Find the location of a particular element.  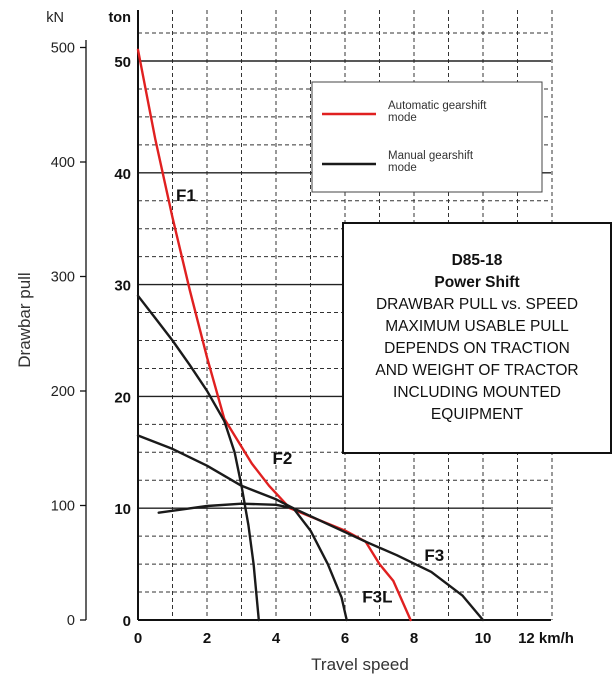

y-axis-title: Drawbar pull is located at coordinates (24, 319).